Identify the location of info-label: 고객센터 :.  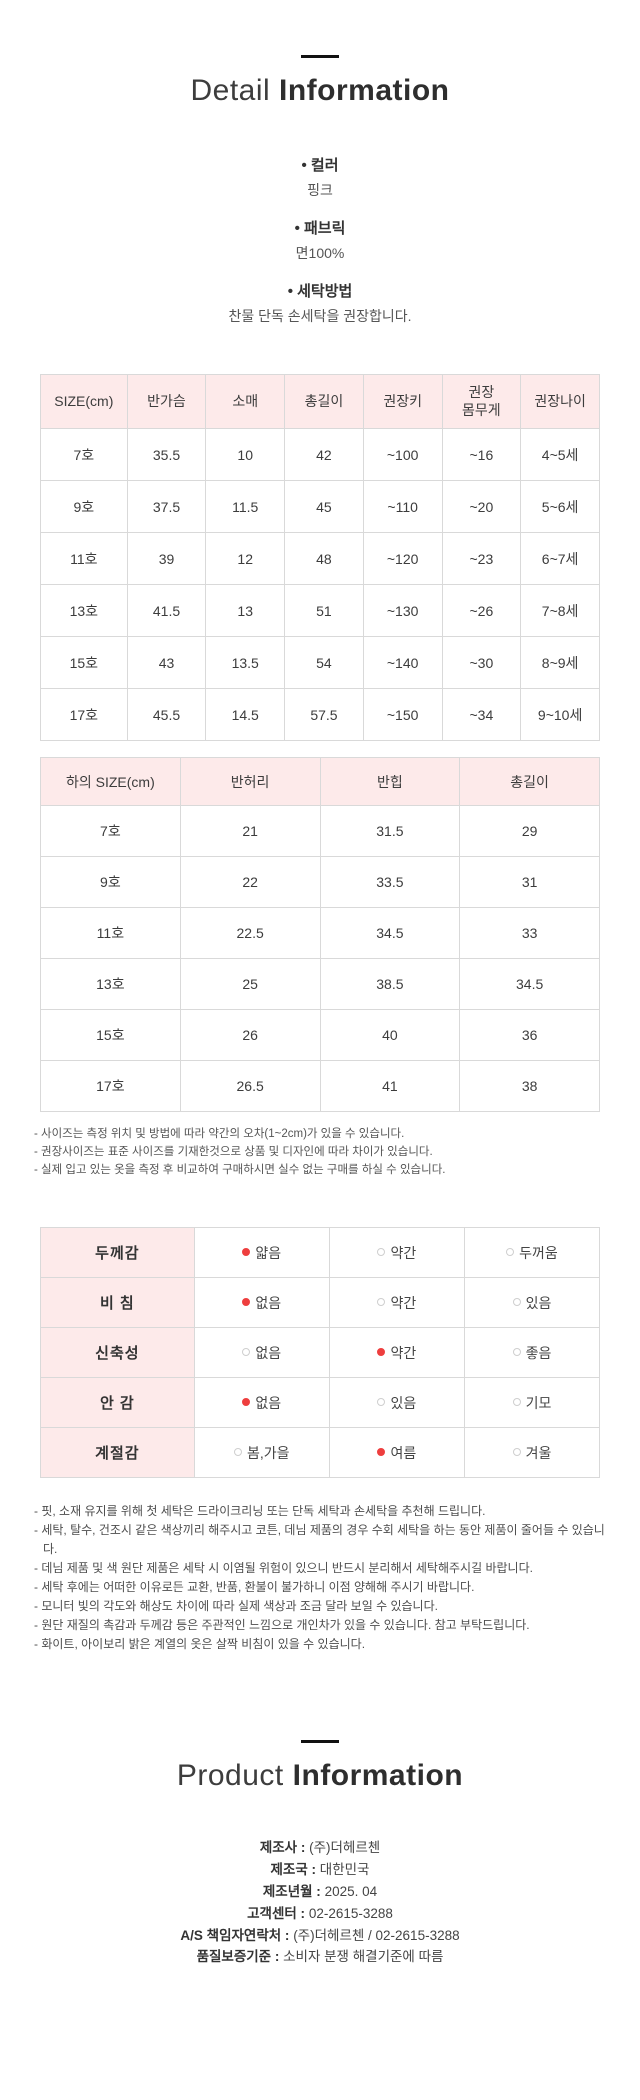
(276, 1913).